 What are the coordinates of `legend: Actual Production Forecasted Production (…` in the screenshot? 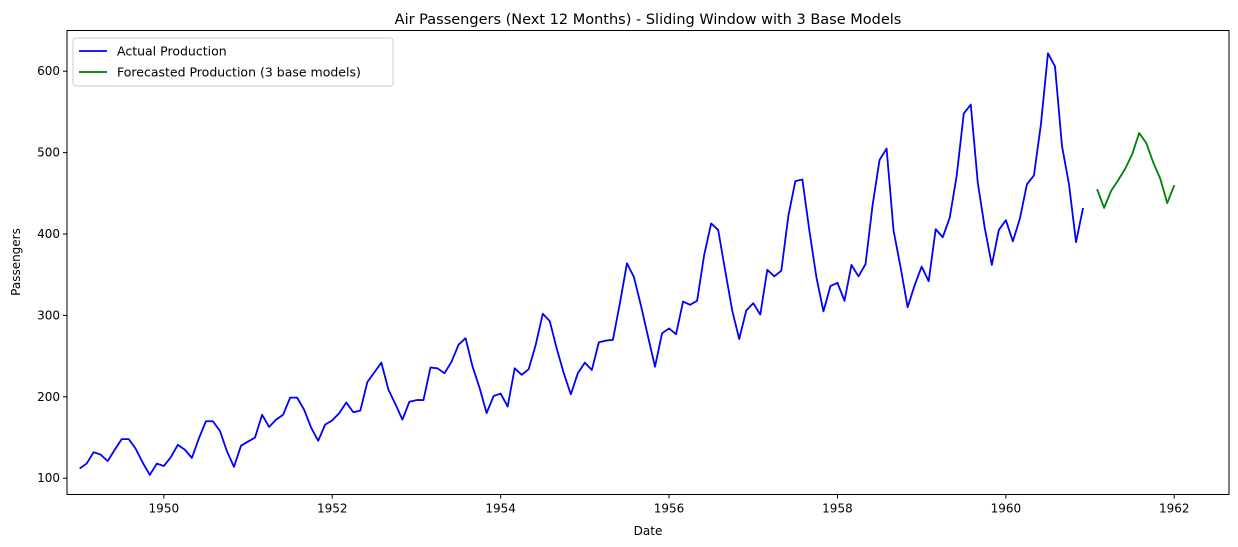 It's located at (233, 62).